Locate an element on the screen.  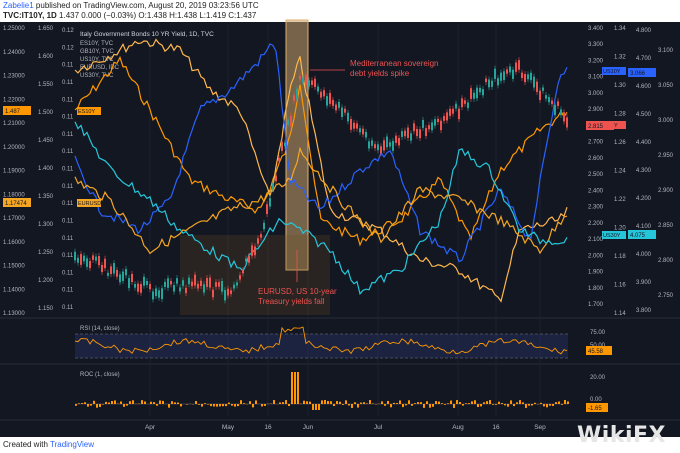
right4-tick: 3.100 is located at coordinates (666, 51).